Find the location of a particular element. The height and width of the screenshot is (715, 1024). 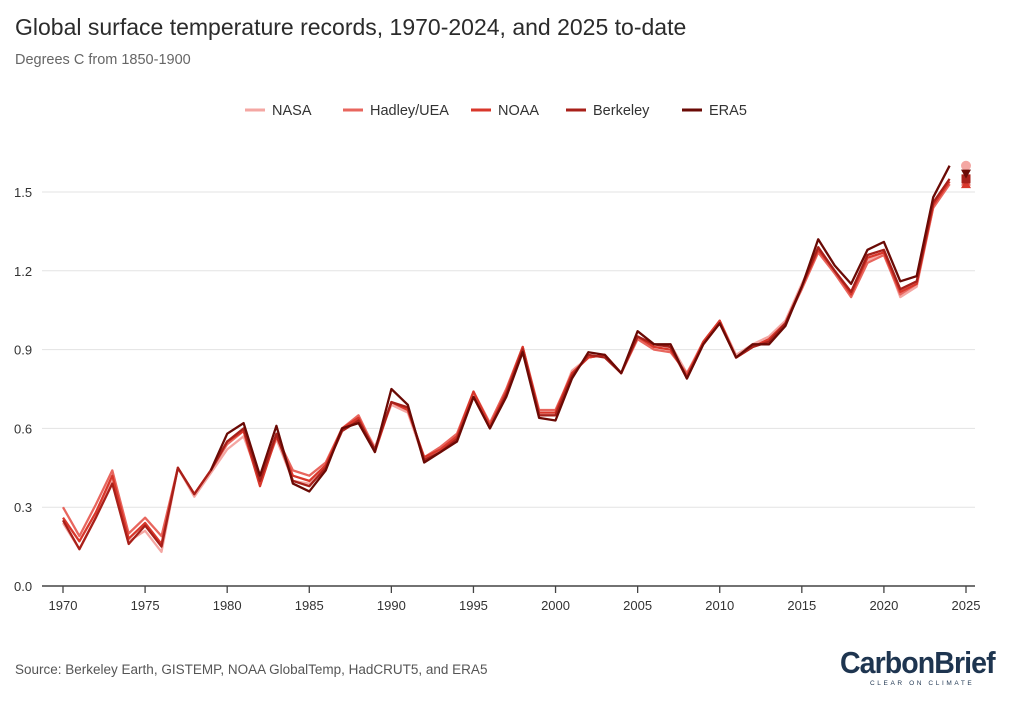

marker-2025-nasa is located at coordinates (966, 165).